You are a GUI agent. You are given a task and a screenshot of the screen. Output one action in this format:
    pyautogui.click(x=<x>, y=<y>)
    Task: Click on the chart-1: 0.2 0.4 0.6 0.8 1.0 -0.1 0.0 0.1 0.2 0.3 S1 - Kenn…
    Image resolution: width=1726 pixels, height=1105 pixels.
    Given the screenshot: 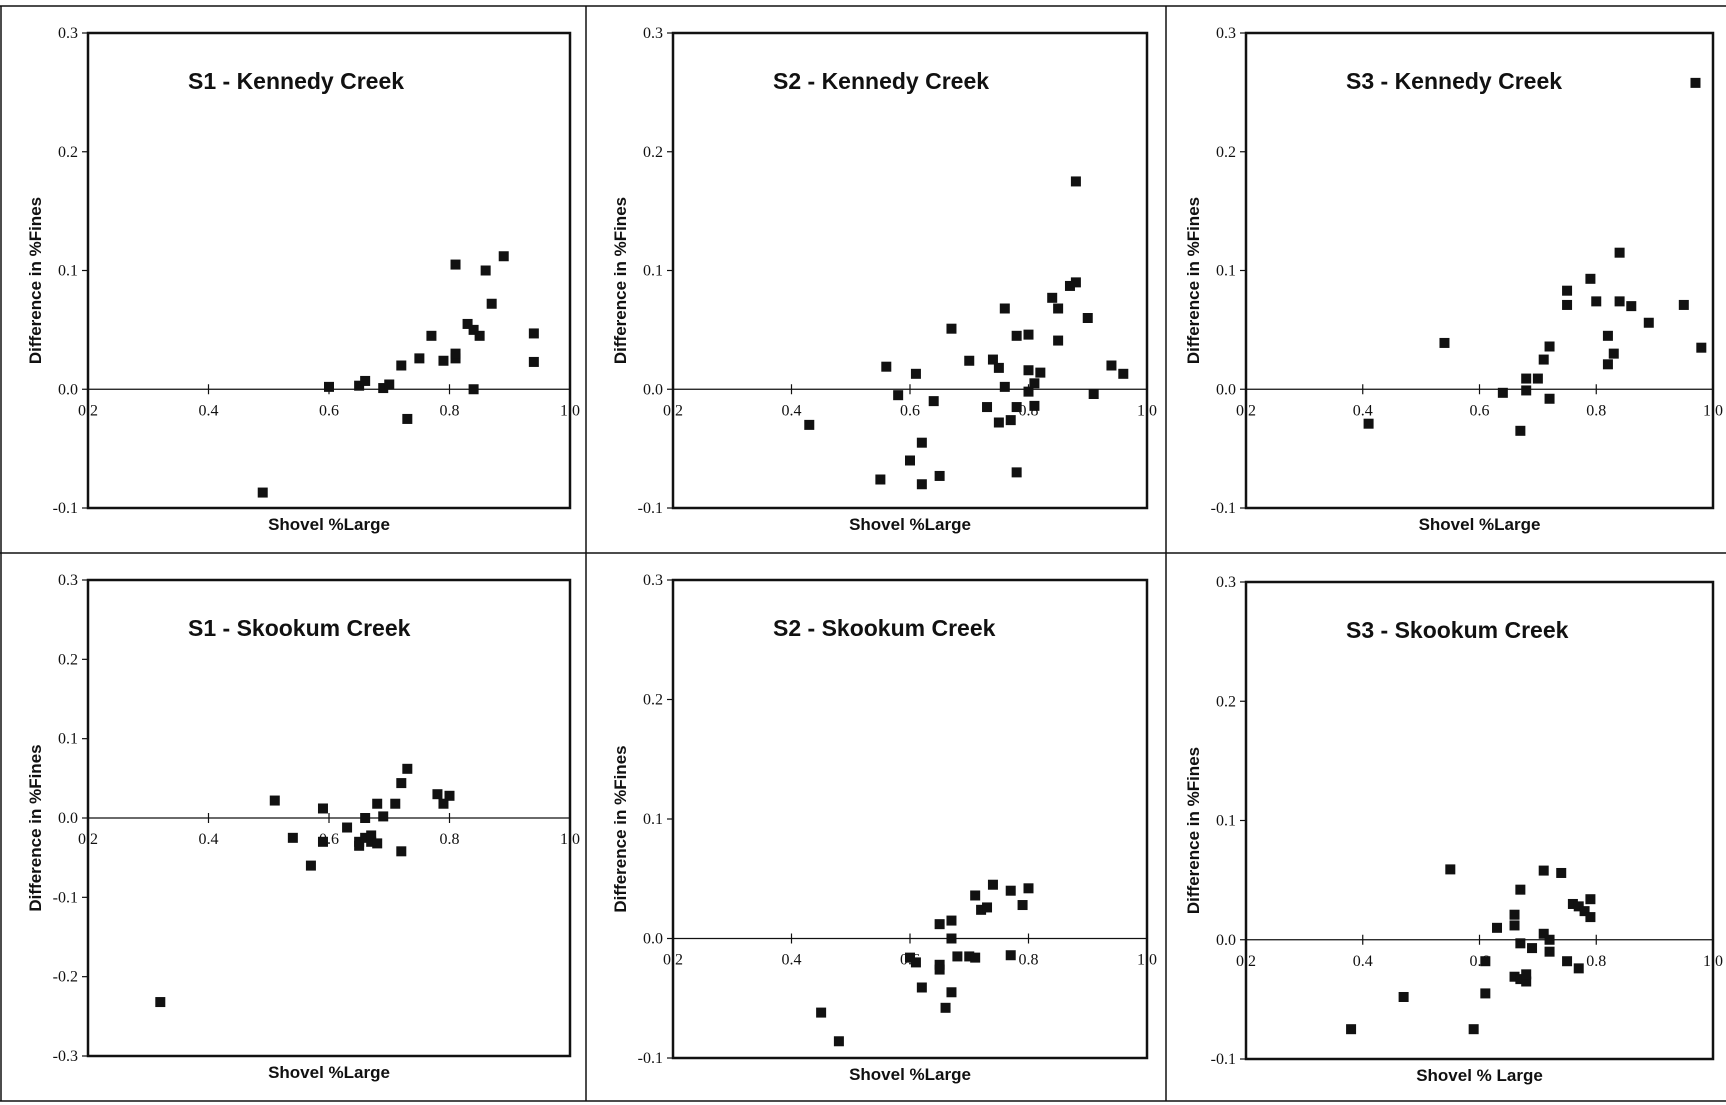 What is the action you would take?
    pyautogui.click(x=303, y=279)
    